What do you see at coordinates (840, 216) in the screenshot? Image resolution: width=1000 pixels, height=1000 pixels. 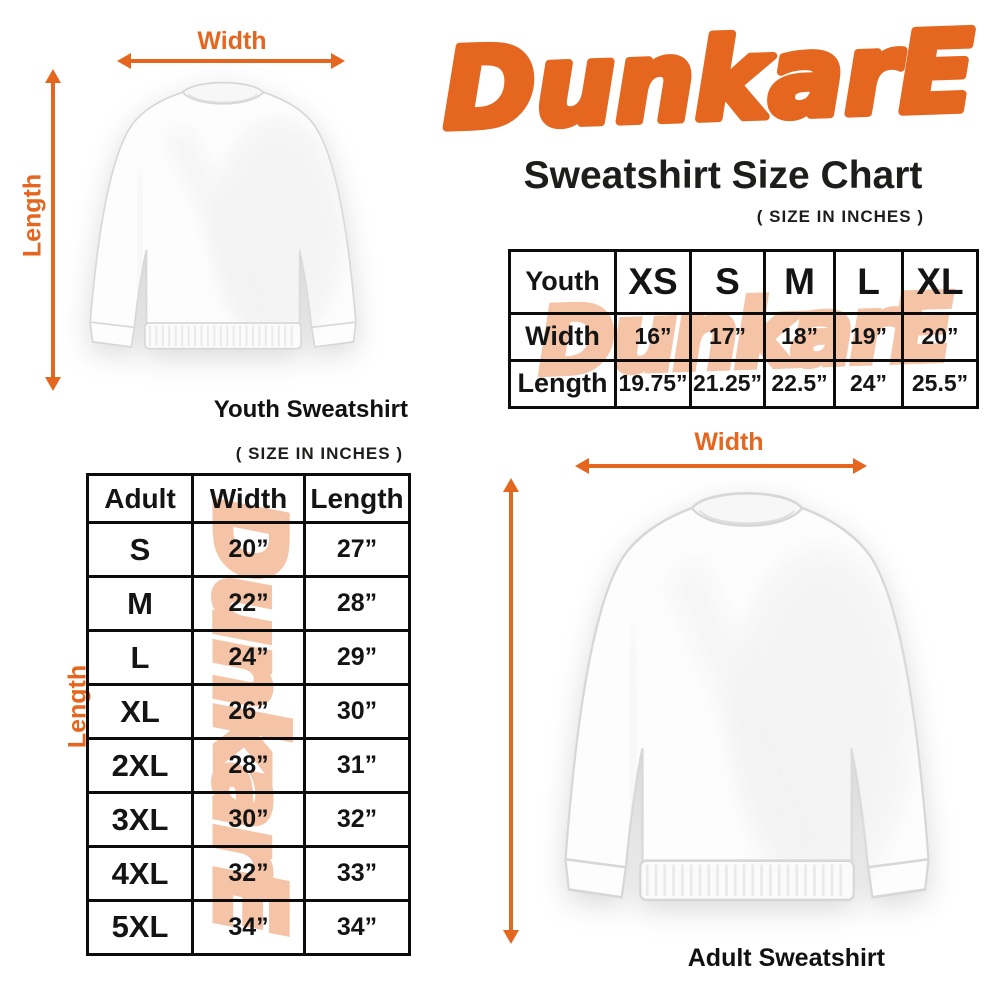 I see `size-units-note: ( SIZE IN INCHES )` at bounding box center [840, 216].